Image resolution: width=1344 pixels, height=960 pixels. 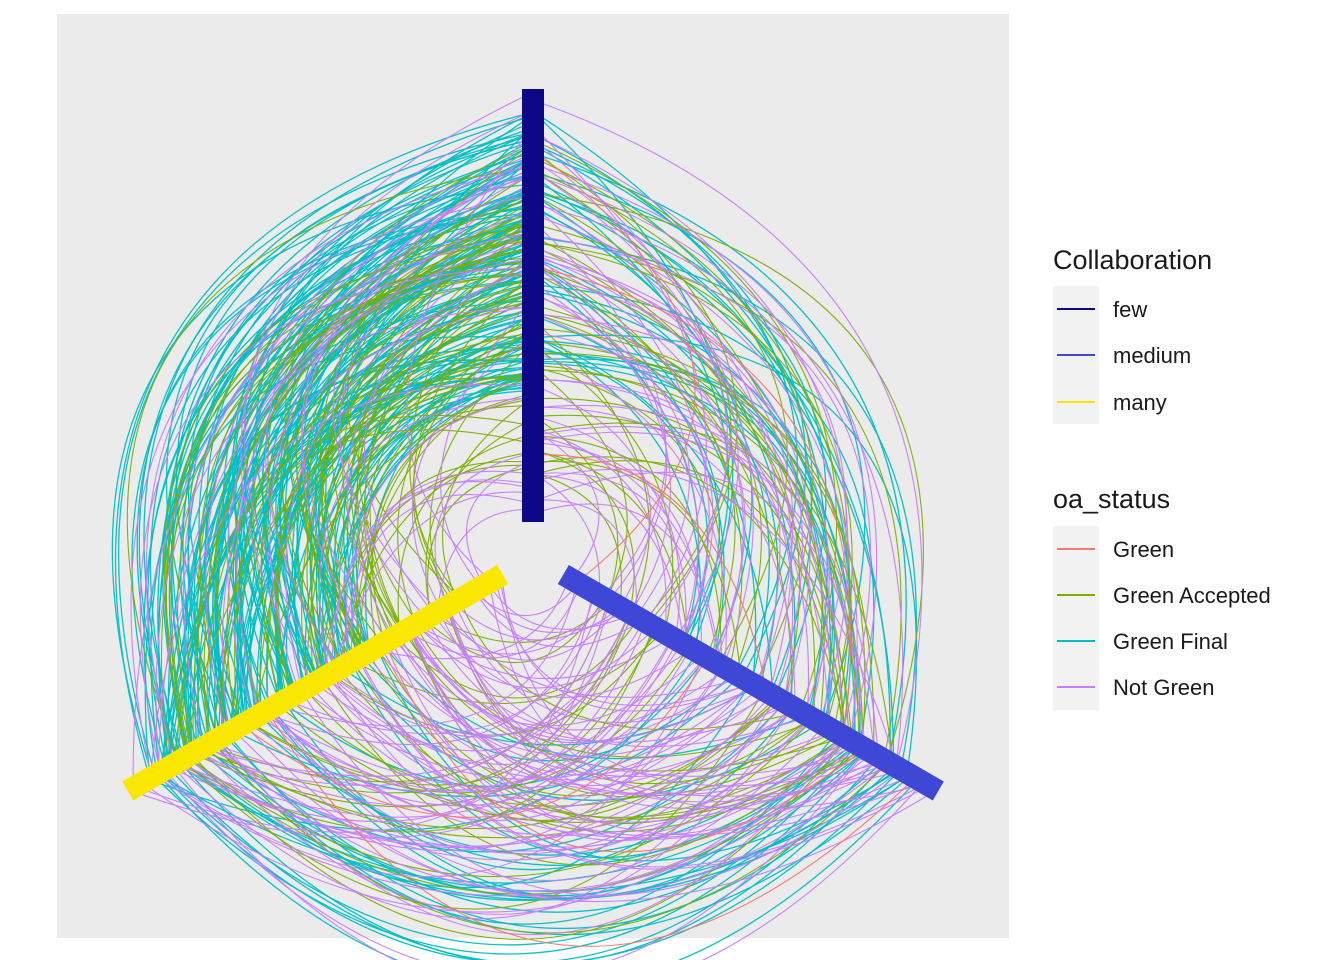 I want to click on legend-collaboration: Collaboration few medium many, so click(x=1132, y=334).